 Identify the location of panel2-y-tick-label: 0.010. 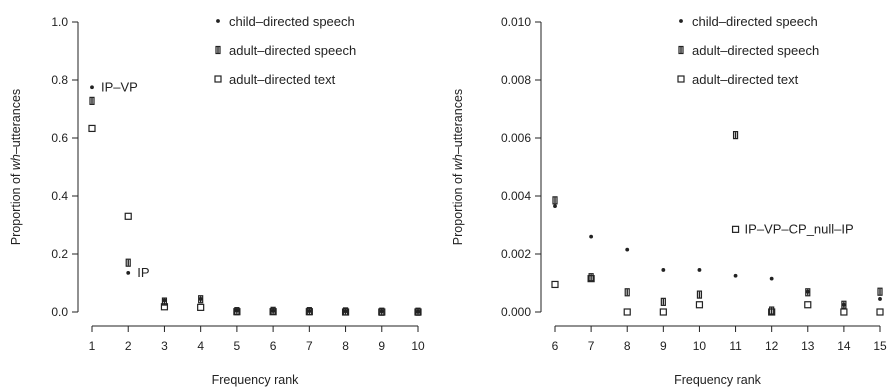
(516, 22).